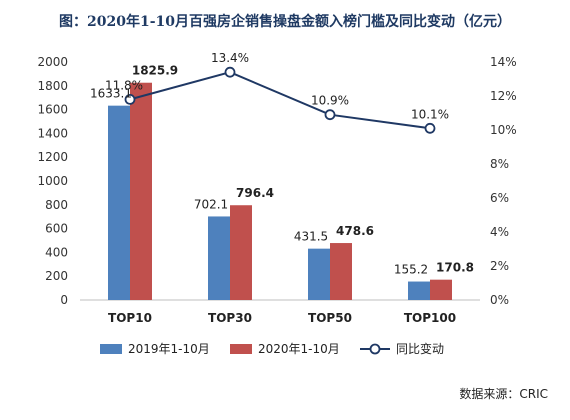 The height and width of the screenshot is (420, 570). What do you see at coordinates (355, 231) in the screenshot?
I see `bar-value-label-2020: 478.6` at bounding box center [355, 231].